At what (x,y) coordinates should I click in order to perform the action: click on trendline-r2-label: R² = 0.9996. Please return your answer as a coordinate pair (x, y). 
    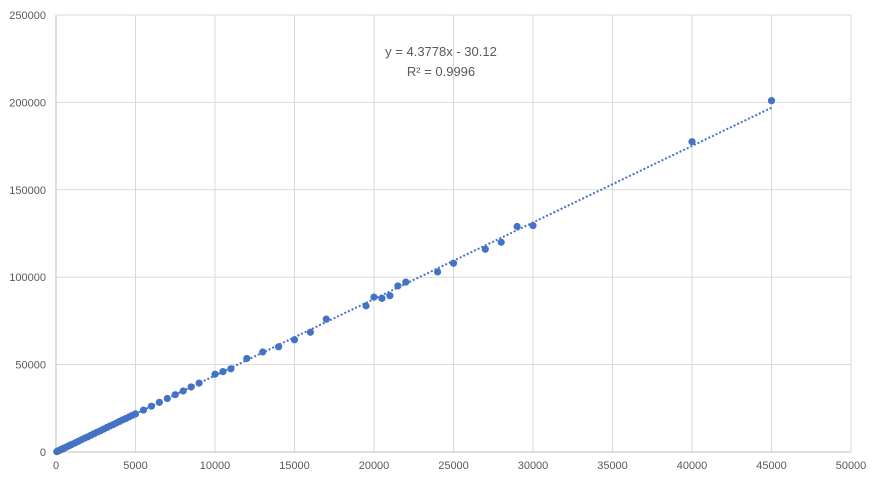
    Looking at the image, I should click on (441, 71).